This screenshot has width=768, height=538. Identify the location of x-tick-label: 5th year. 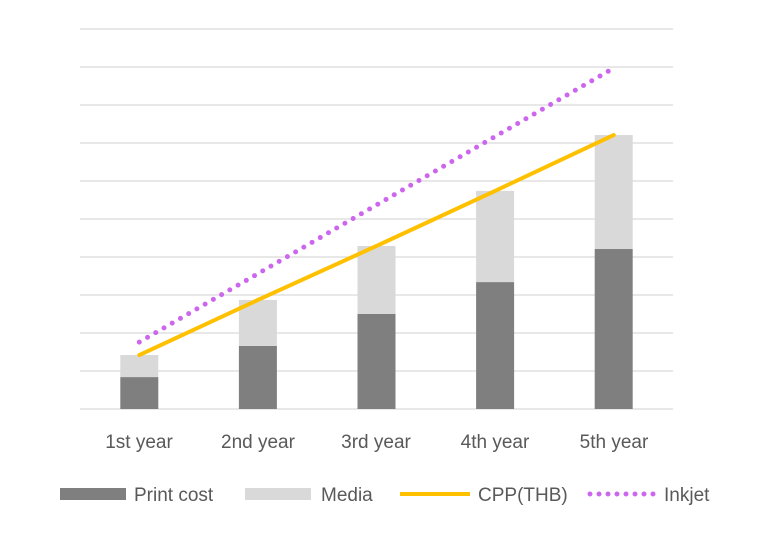
(614, 442).